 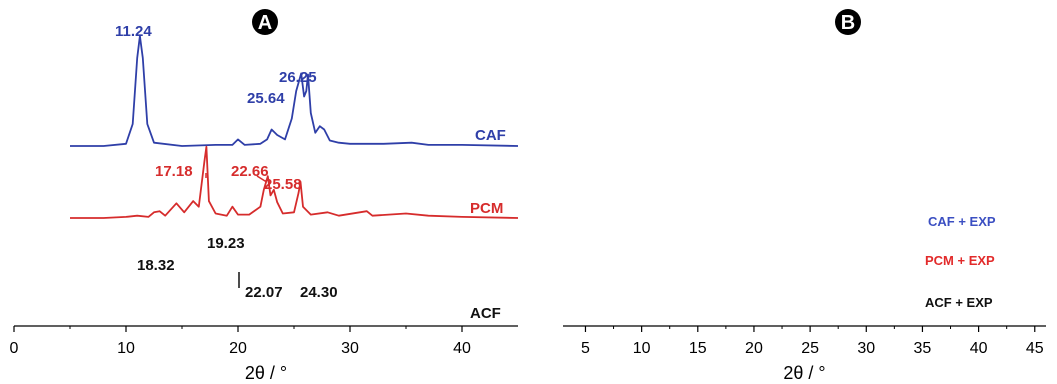 I want to click on panel-a-badge, so click(x=265, y=22).